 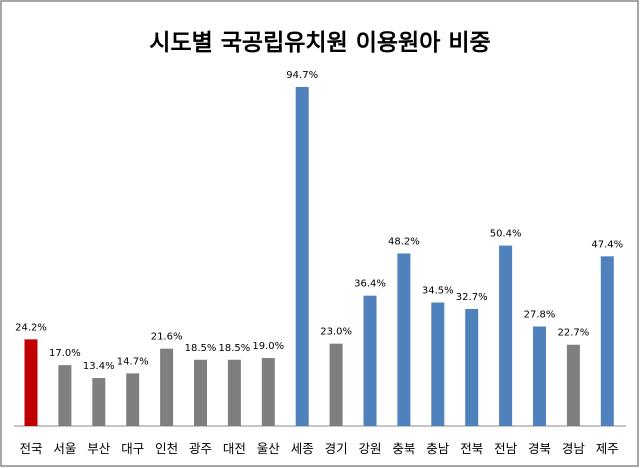 What do you see at coordinates (404, 339) in the screenshot?
I see `bar-충북` at bounding box center [404, 339].